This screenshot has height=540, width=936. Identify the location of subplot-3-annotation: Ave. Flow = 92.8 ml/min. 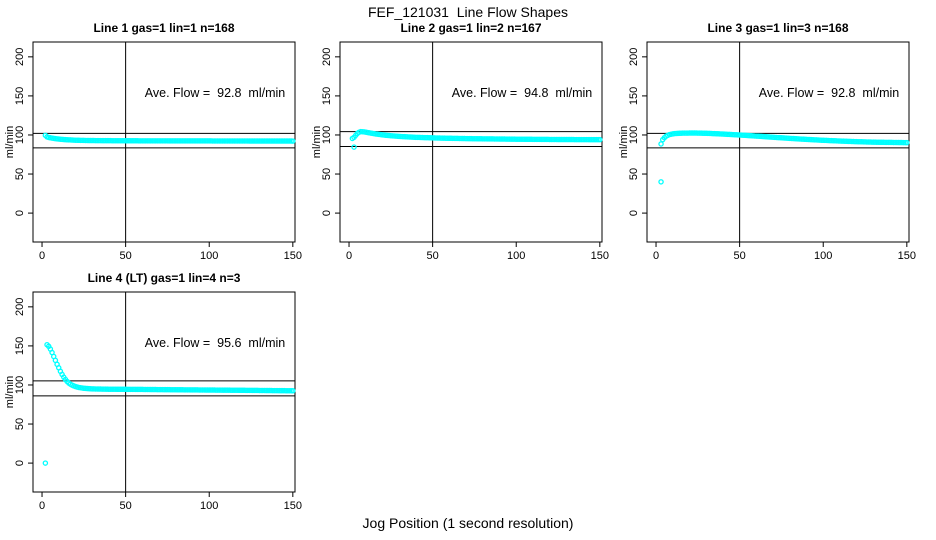
(829, 93).